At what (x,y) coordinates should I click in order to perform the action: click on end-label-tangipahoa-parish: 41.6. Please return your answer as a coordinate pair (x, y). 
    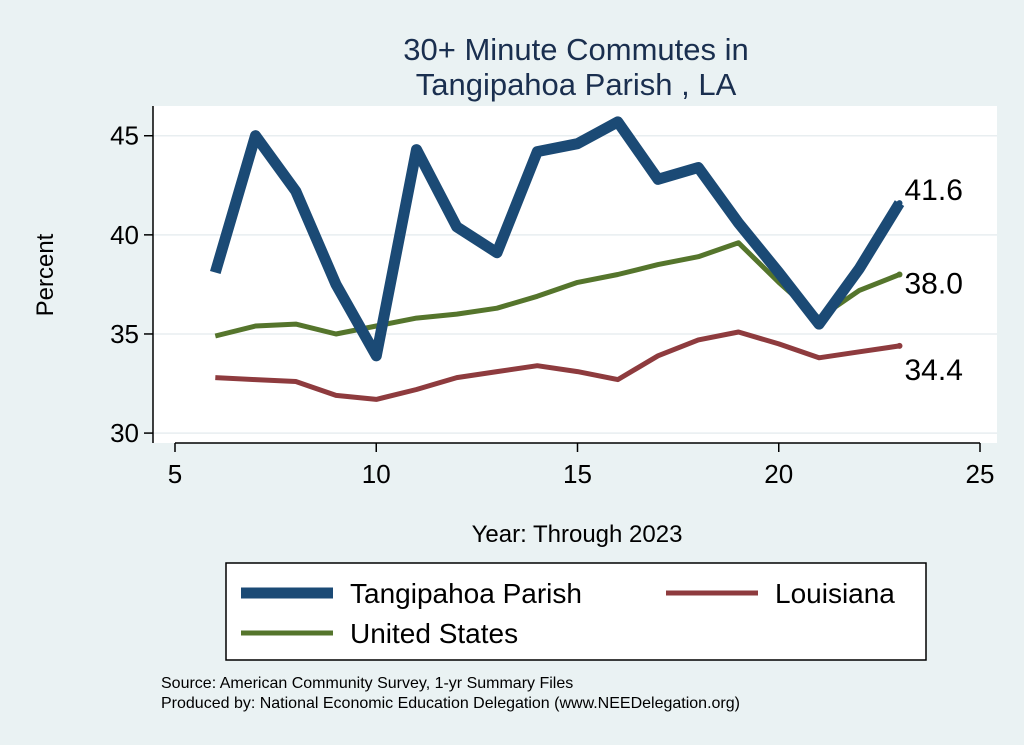
    Looking at the image, I should click on (934, 190).